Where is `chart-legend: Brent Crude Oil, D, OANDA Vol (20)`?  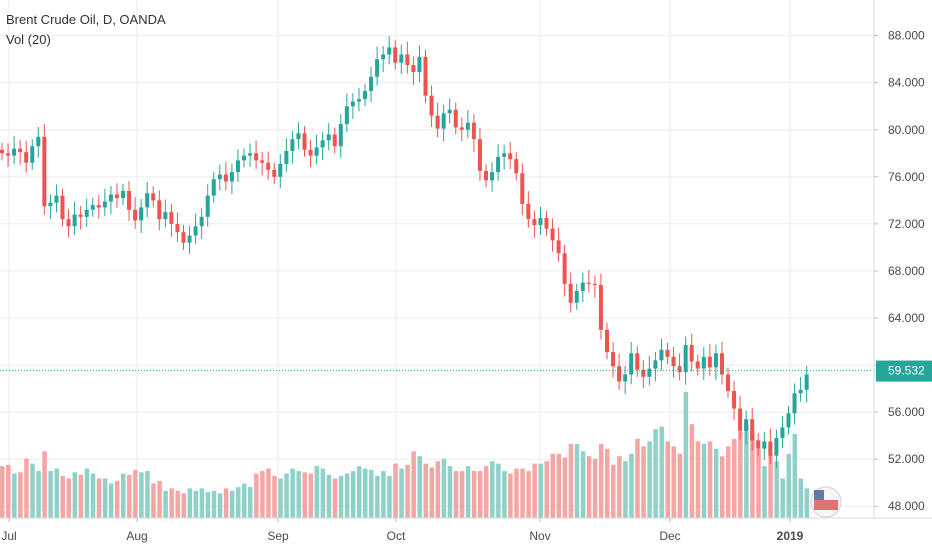 chart-legend: Brent Crude Oil, D, OANDA Vol (20) is located at coordinates (86, 30).